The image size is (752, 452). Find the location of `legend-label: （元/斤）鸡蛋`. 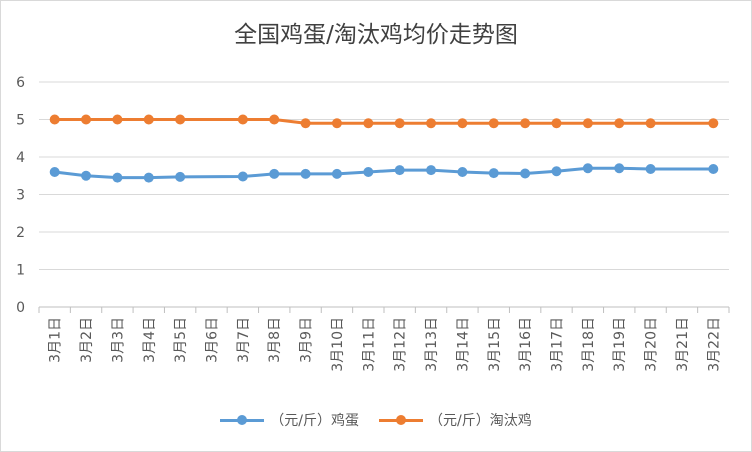

legend-label: （元/斤）鸡蛋 is located at coordinates (314, 421).